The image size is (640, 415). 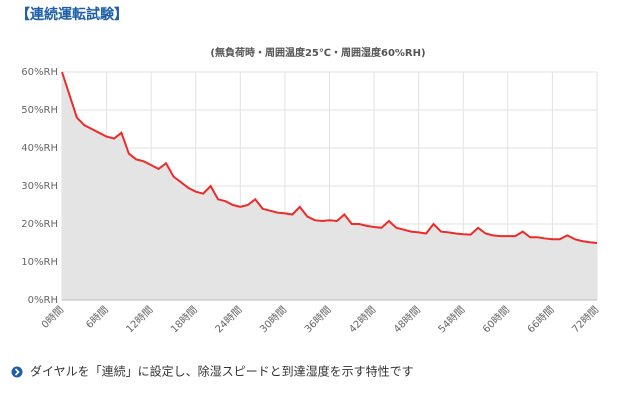 I want to click on bullet-arrow, so click(x=17, y=372).